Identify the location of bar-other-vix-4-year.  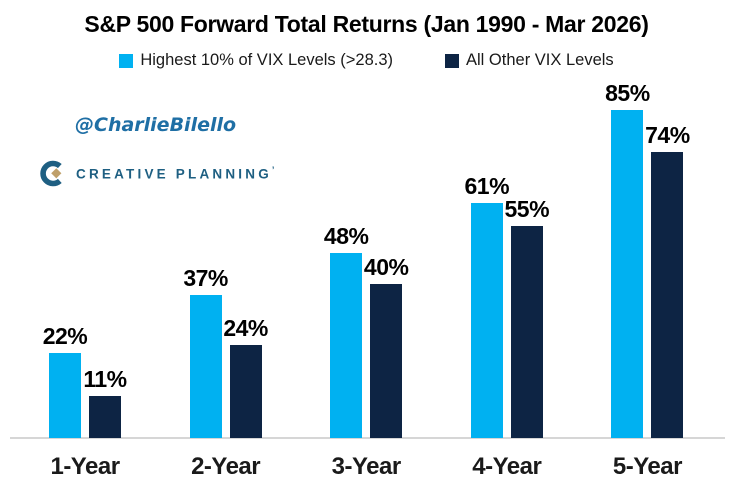
(526, 332).